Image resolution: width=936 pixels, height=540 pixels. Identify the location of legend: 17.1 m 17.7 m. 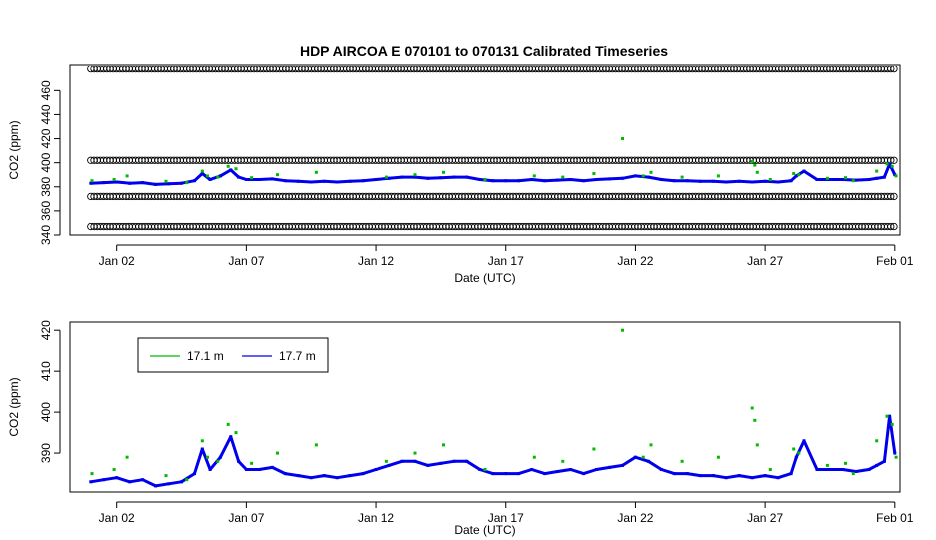
(233, 355).